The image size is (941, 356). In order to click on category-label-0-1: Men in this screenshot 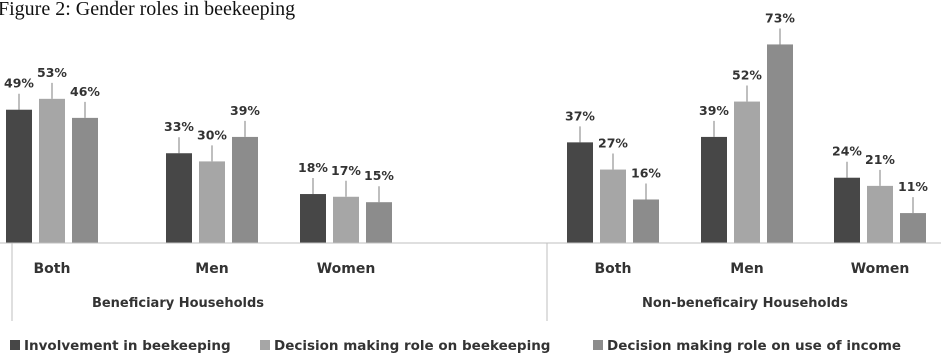, I will do `click(211, 269)`.